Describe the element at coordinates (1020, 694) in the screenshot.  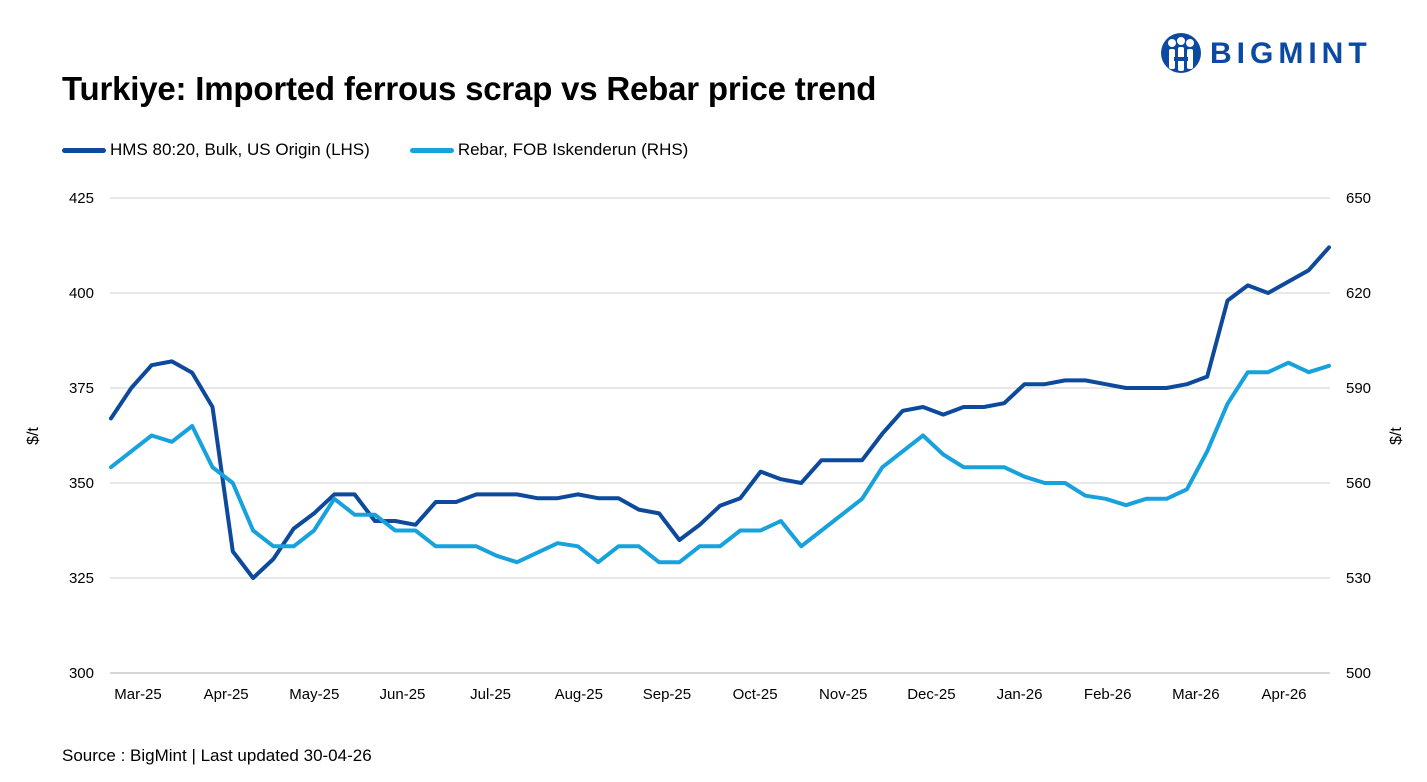
I see `x-tick-label: Jan-26` at that location.